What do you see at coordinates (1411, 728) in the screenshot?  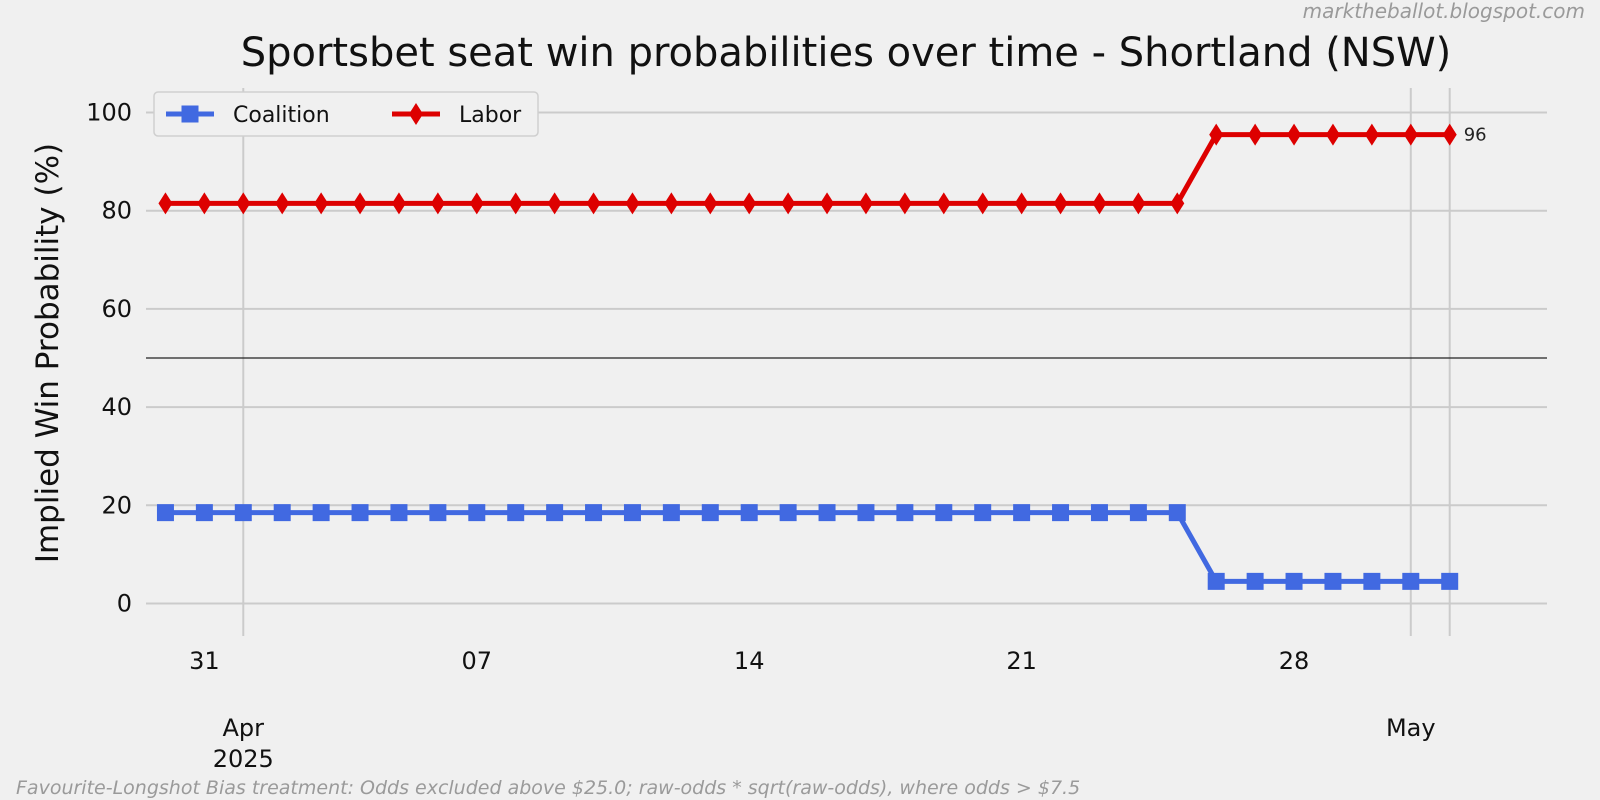 I see `x-major-tick-label: May` at bounding box center [1411, 728].